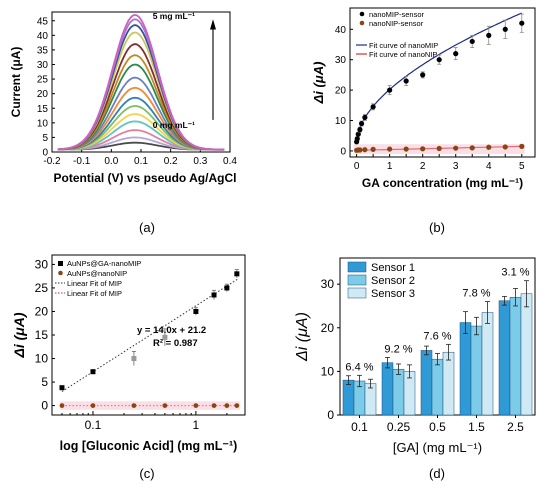  Describe the element at coordinates (45, 138) in the screenshot. I see `y-tick-label: 5` at that location.